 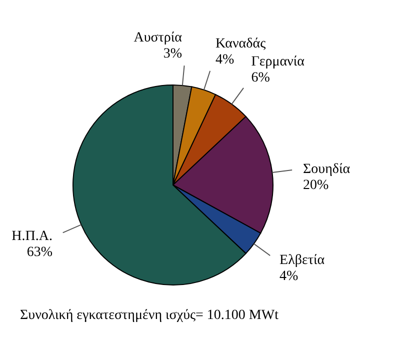 What do you see at coordinates (260, 78) in the screenshot?
I see `data-label: 6%` at bounding box center [260, 78].